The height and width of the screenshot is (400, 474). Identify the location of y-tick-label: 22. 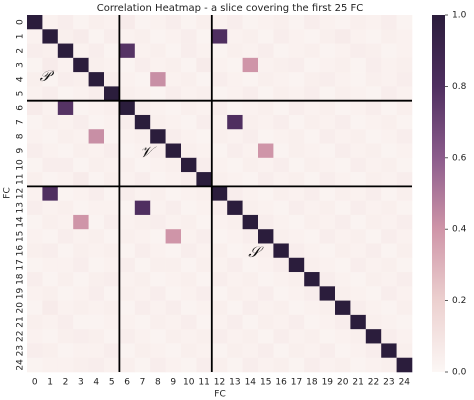
(21, 336).